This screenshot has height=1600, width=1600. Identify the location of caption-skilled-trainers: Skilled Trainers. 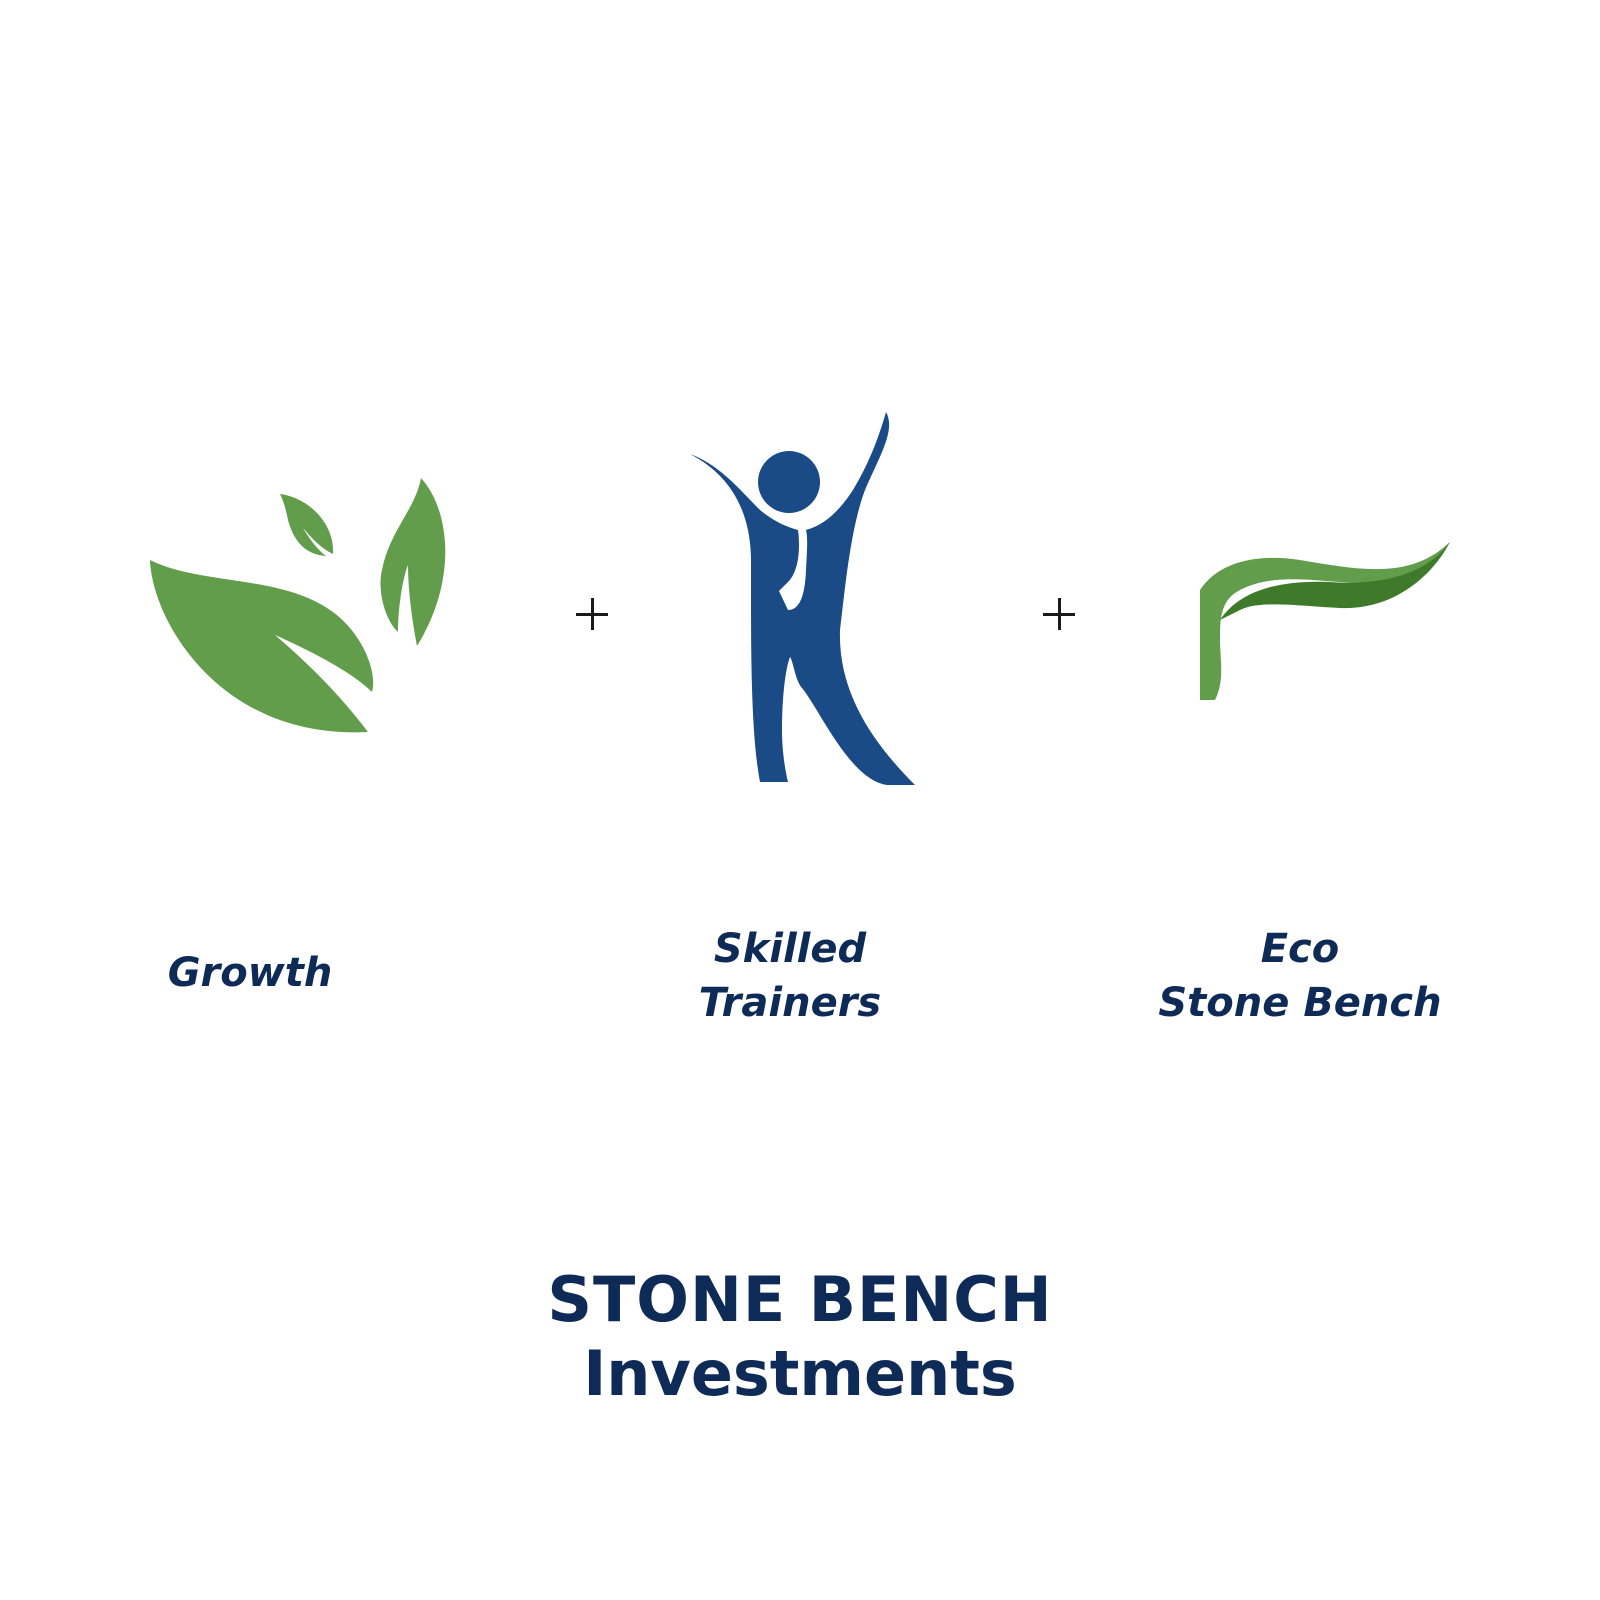
(790, 976).